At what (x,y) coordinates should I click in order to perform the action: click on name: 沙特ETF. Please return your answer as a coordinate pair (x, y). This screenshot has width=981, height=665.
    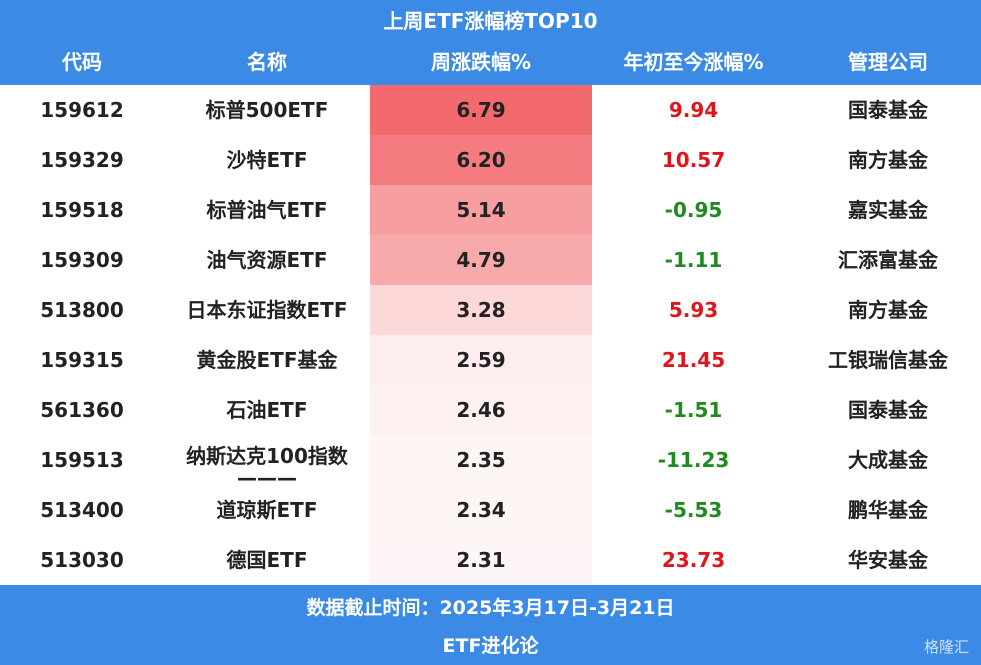
    Looking at the image, I should click on (267, 160).